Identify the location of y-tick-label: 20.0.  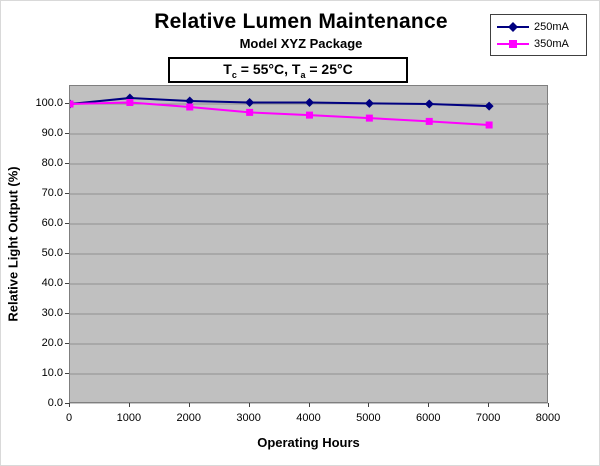
(52, 343).